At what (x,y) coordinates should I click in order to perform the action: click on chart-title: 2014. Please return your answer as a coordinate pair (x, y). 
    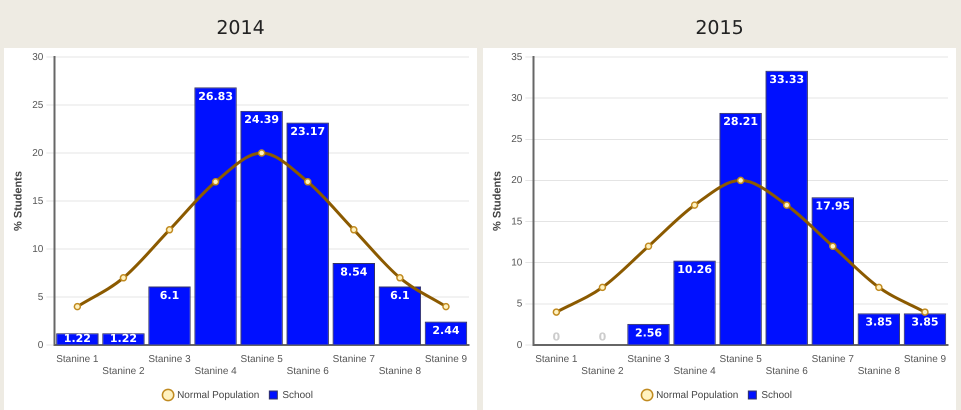
    Looking at the image, I should click on (240, 28).